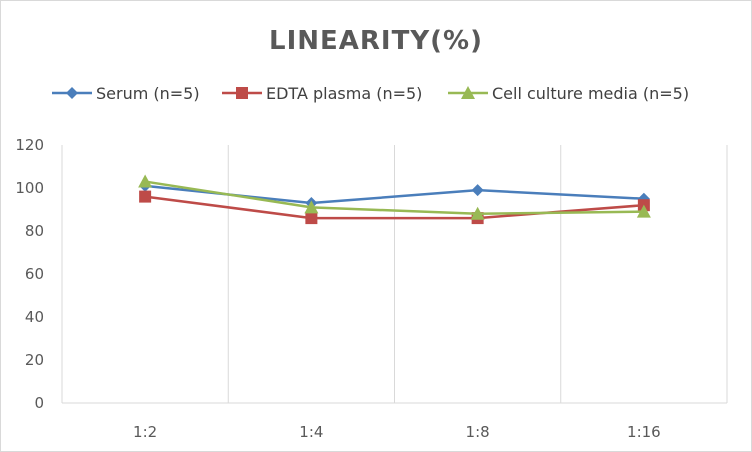 This screenshot has width=752, height=452. What do you see at coordinates (34, 274) in the screenshot?
I see `y-tick-label: 60` at bounding box center [34, 274].